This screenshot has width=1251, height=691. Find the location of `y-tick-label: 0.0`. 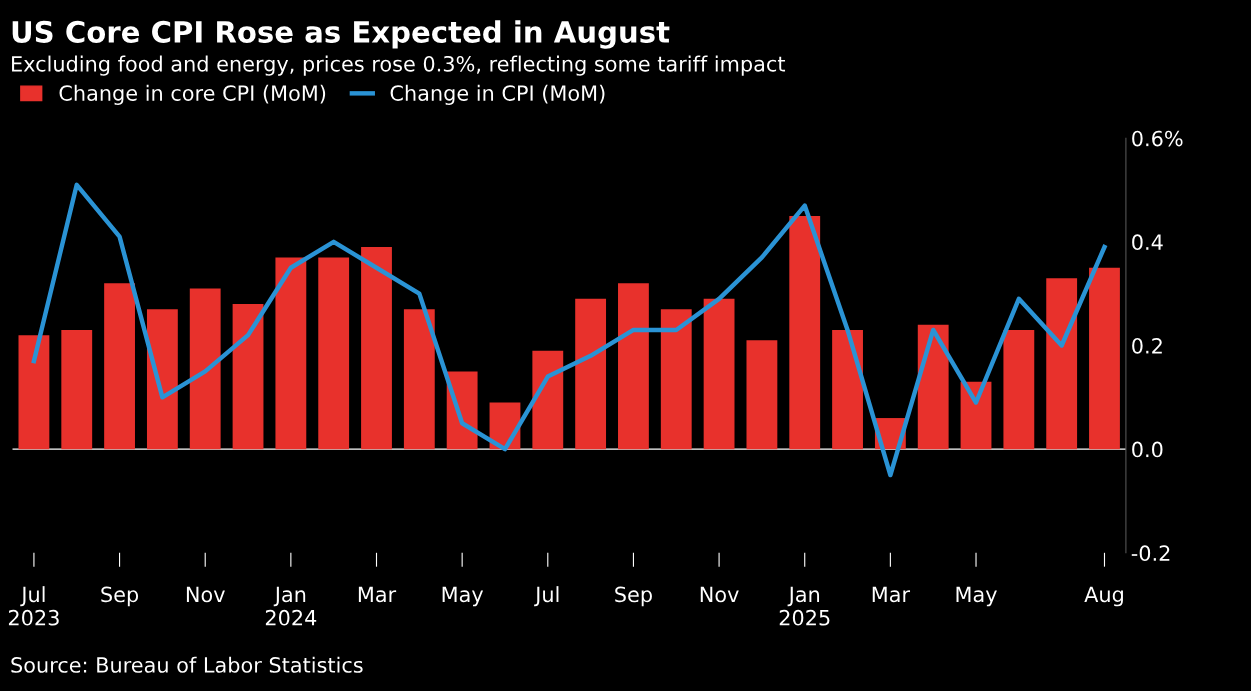

y-tick-label: 0.0 is located at coordinates (1147, 449).